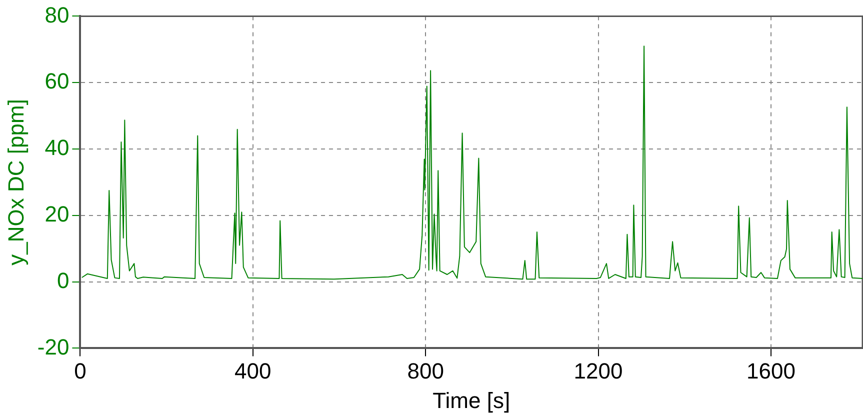 This screenshot has height=417, width=863. I want to click on x-tick-label: 1200, so click(598, 371).